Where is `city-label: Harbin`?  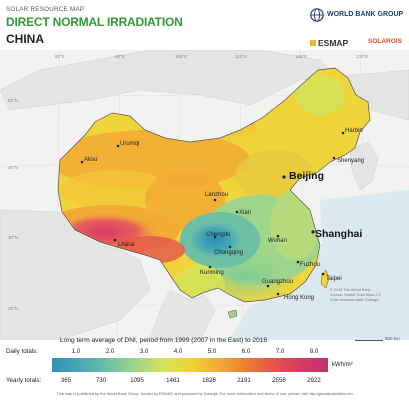 city-label: Harbin is located at coordinates (354, 131).